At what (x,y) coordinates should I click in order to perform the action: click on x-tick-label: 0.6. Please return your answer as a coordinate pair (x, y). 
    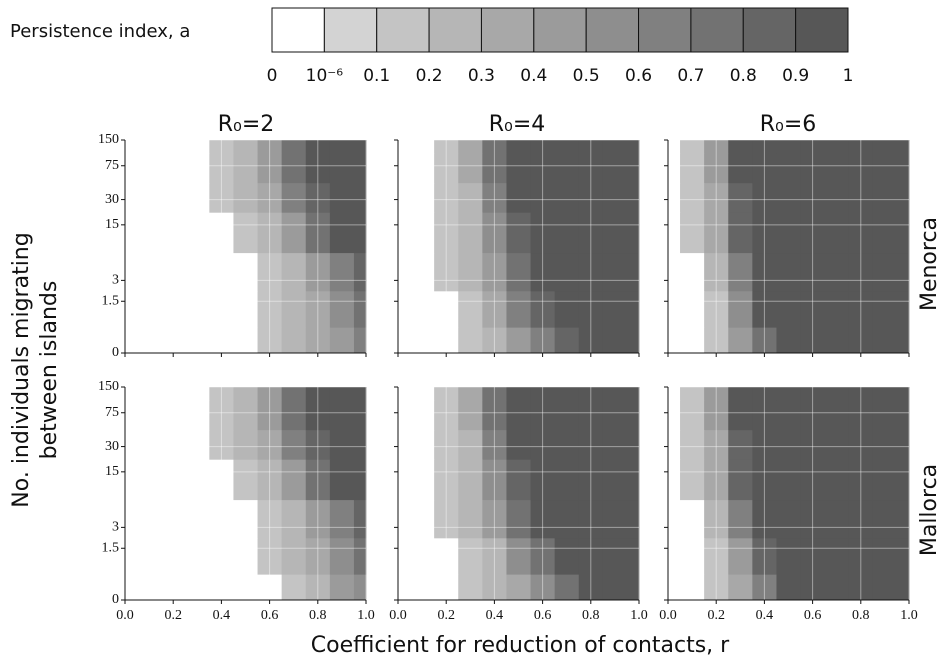
    Looking at the image, I should click on (270, 615).